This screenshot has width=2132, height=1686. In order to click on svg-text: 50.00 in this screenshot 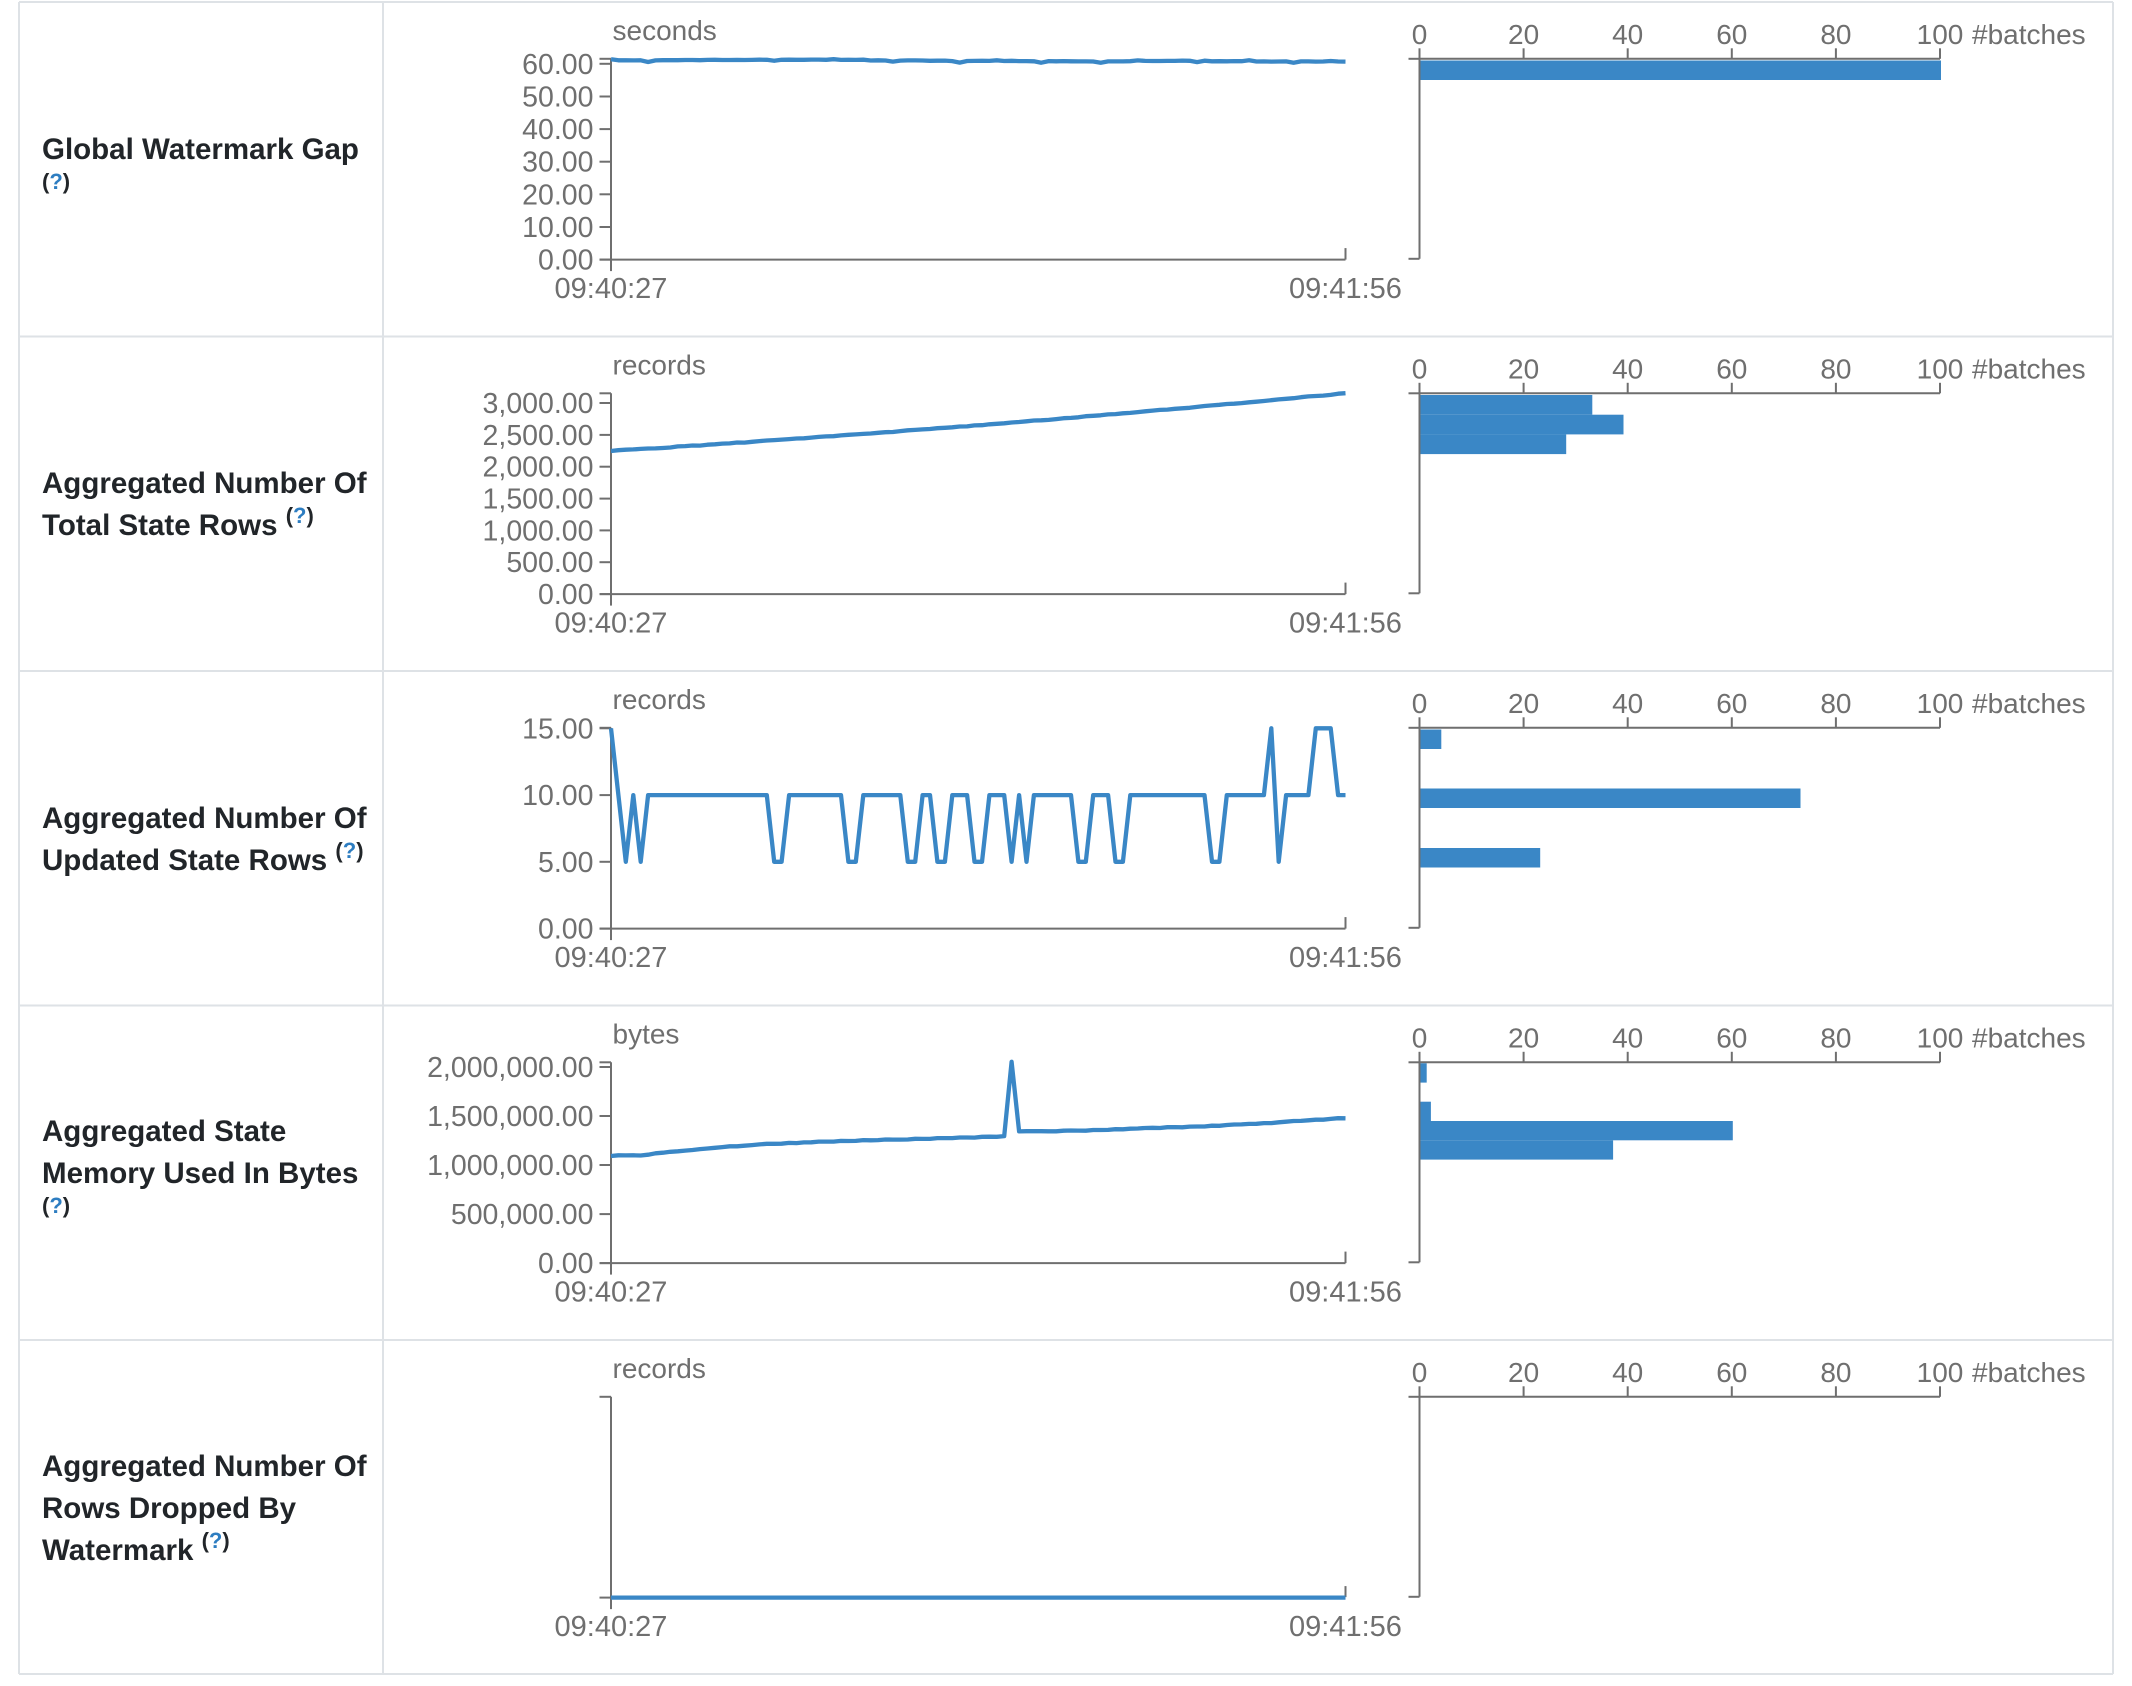, I will do `click(557, 98)`.